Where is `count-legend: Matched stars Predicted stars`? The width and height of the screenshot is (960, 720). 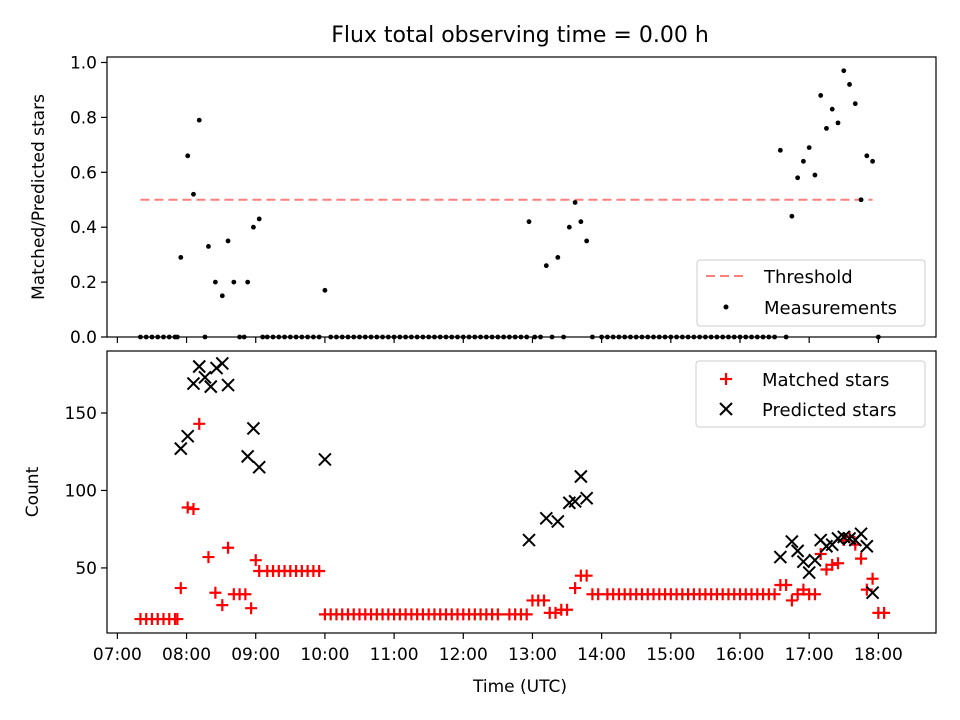
count-legend: Matched stars Predicted stars is located at coordinates (810, 394).